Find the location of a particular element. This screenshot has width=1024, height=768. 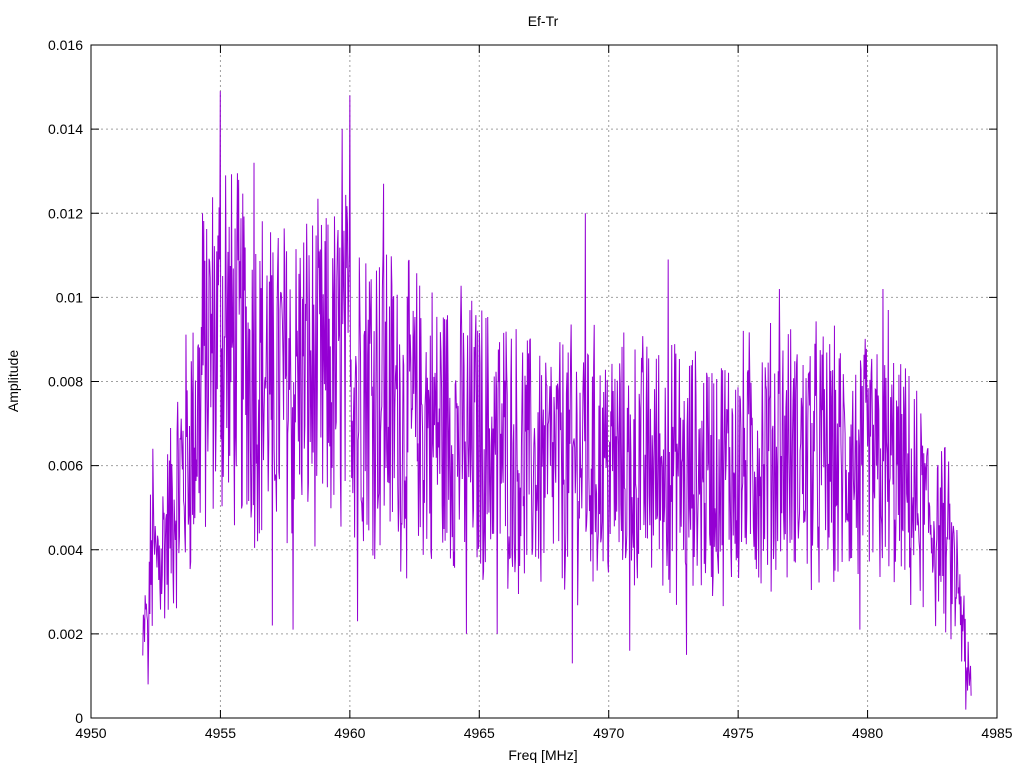

y-tick-label: 0.01 is located at coordinates (69, 297).